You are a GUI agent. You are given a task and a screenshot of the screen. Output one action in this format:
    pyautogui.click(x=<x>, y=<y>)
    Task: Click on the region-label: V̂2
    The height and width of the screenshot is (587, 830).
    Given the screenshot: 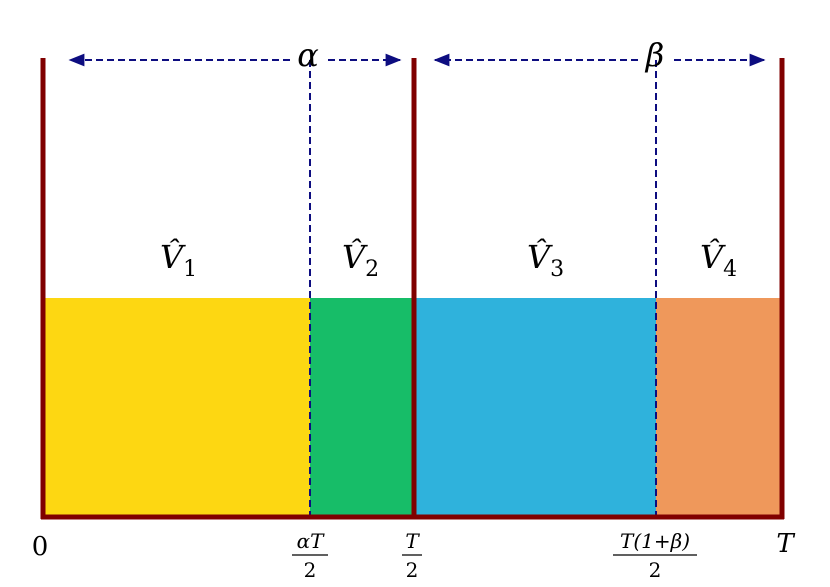 What is the action you would take?
    pyautogui.click(x=360, y=260)
    